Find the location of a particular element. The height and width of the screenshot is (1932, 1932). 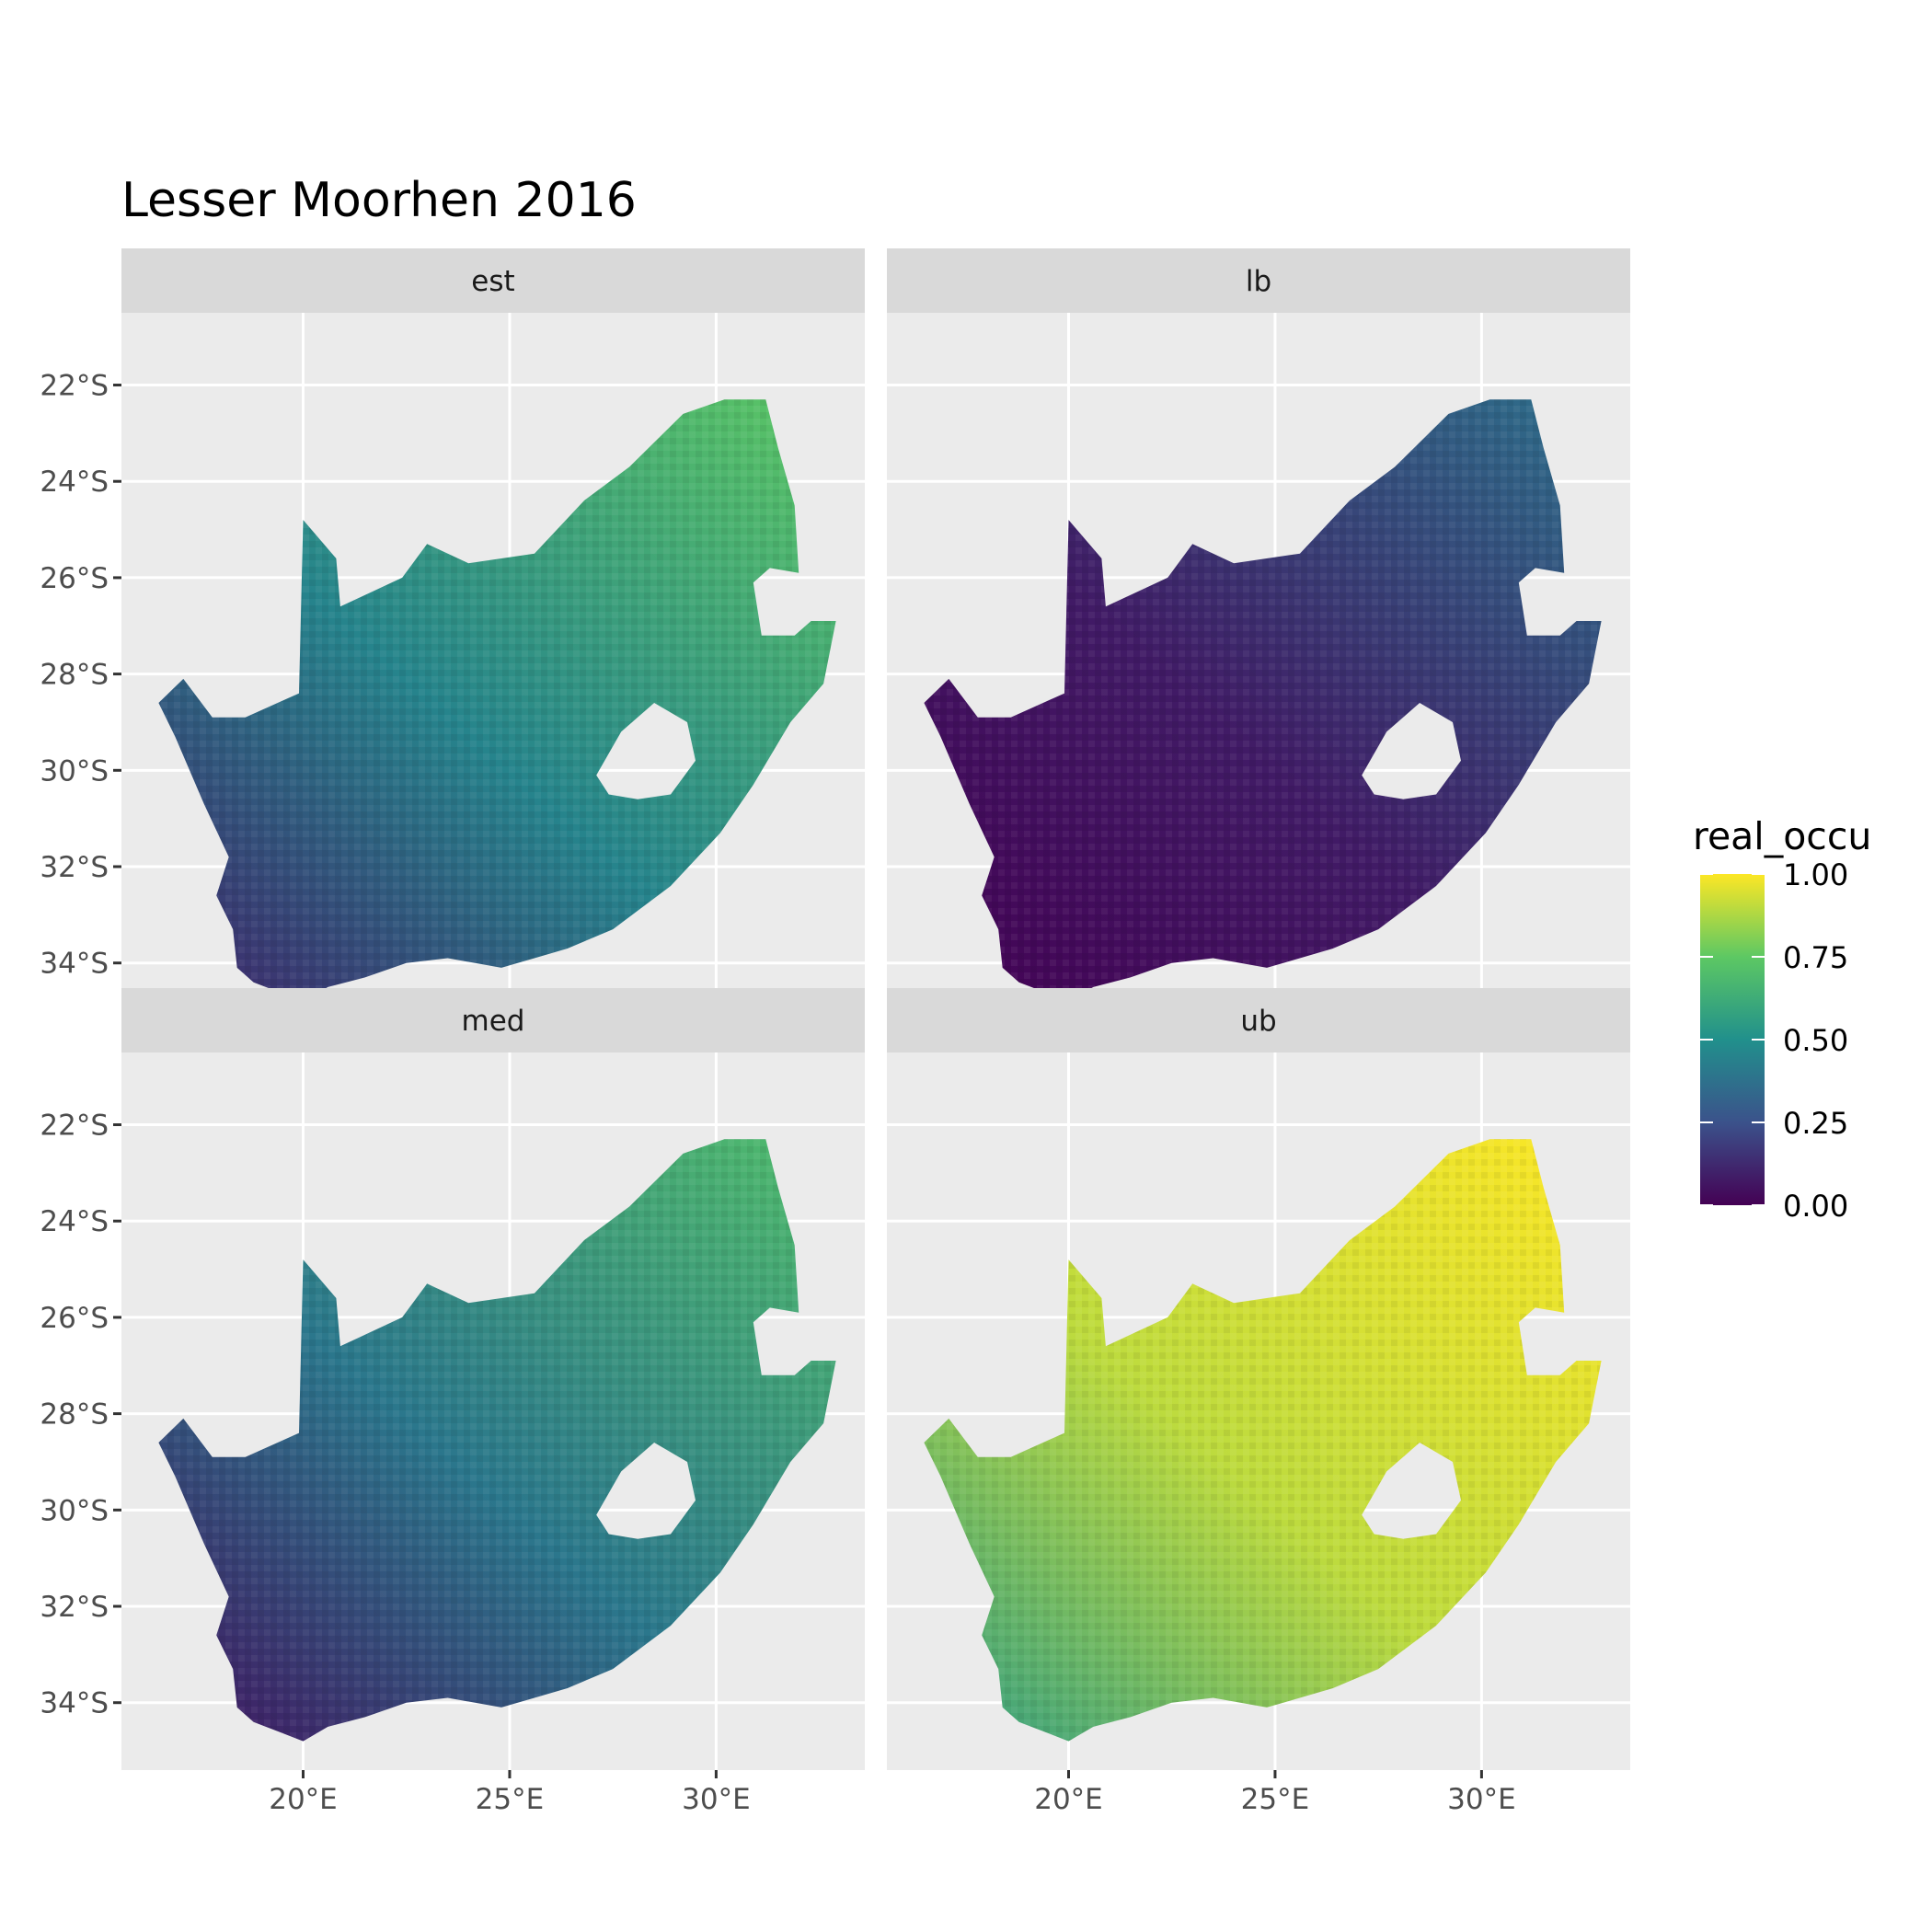

facet-strip-label-lb: lb is located at coordinates (1258, 281).